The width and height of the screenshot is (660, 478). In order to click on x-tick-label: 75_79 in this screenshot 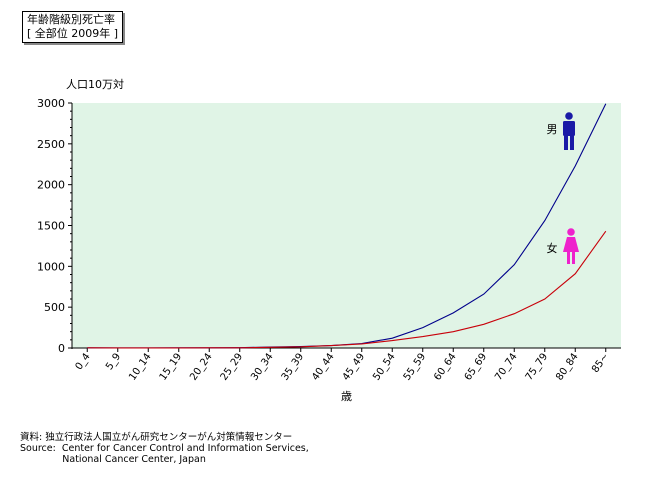, I will do `click(537, 366)`.